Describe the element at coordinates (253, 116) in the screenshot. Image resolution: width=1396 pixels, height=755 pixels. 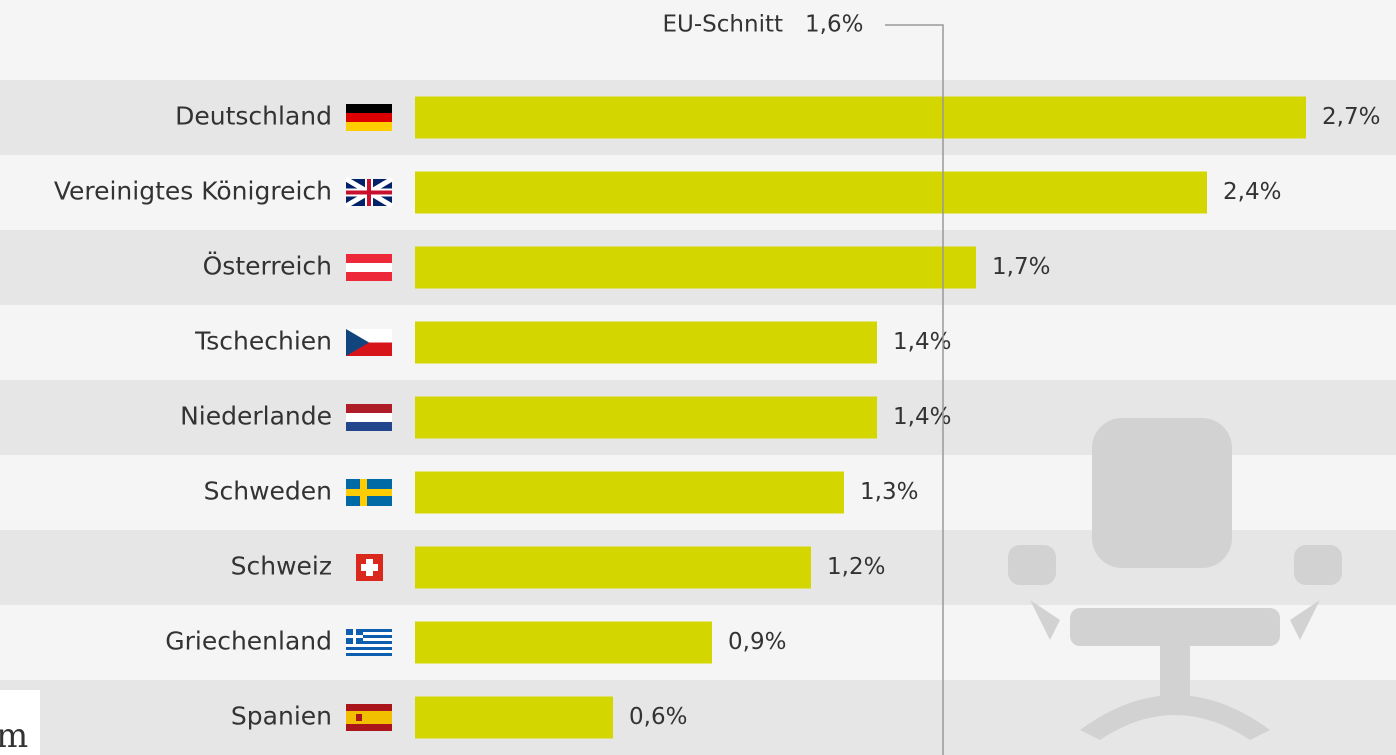
I see `category-label: Deutschland` at that location.